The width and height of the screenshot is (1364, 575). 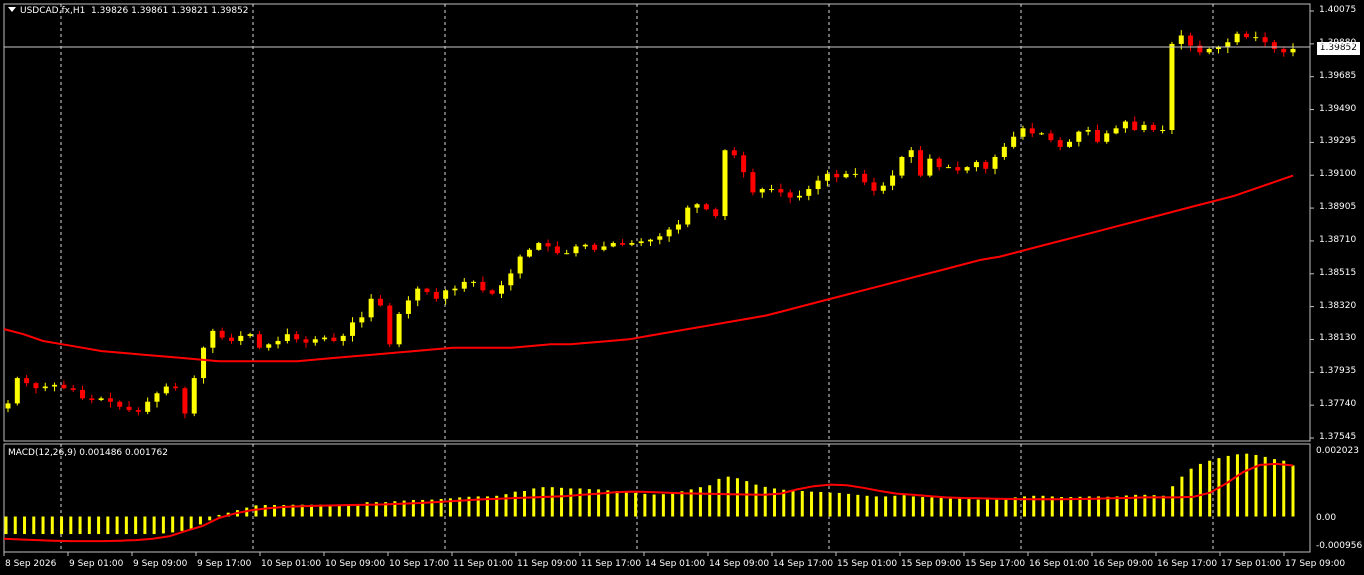 I want to click on time-tick-label: 16 Sep 17:00, so click(x=1187, y=564).